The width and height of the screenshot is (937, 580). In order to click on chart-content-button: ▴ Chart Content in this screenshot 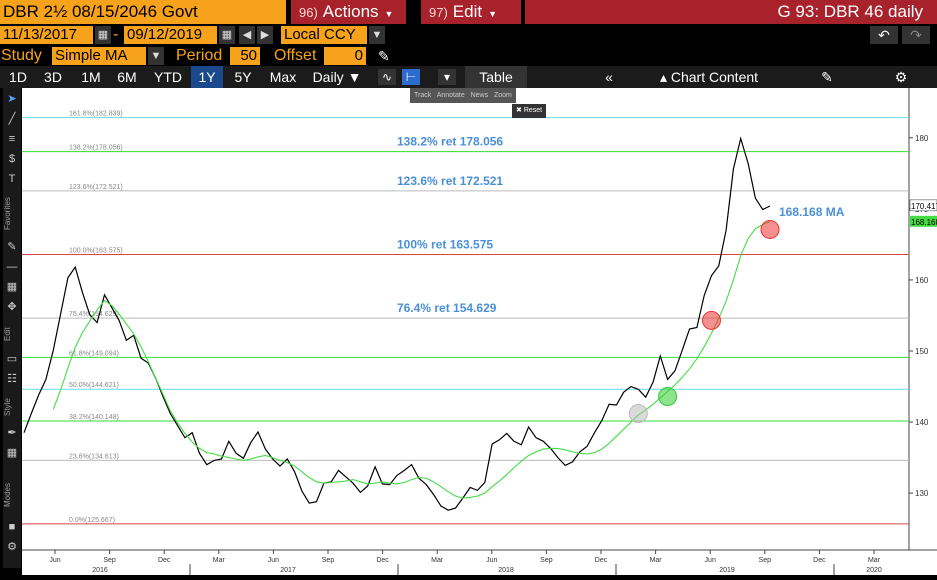, I will do `click(709, 77)`.